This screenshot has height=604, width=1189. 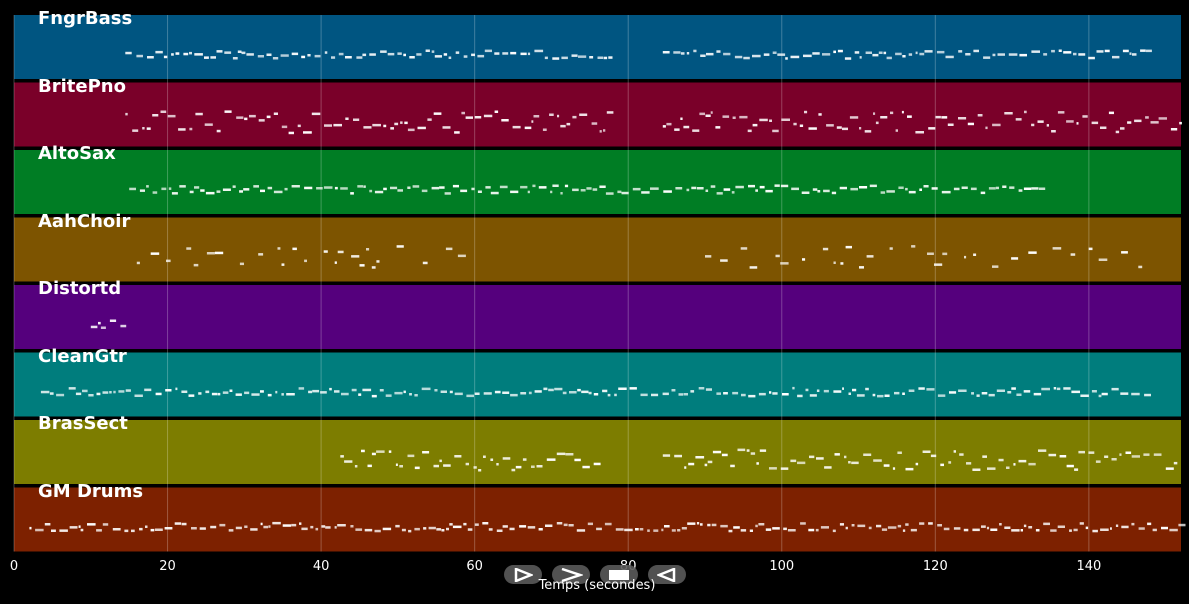 I want to click on chevron-right-icon, so click(x=572, y=574).